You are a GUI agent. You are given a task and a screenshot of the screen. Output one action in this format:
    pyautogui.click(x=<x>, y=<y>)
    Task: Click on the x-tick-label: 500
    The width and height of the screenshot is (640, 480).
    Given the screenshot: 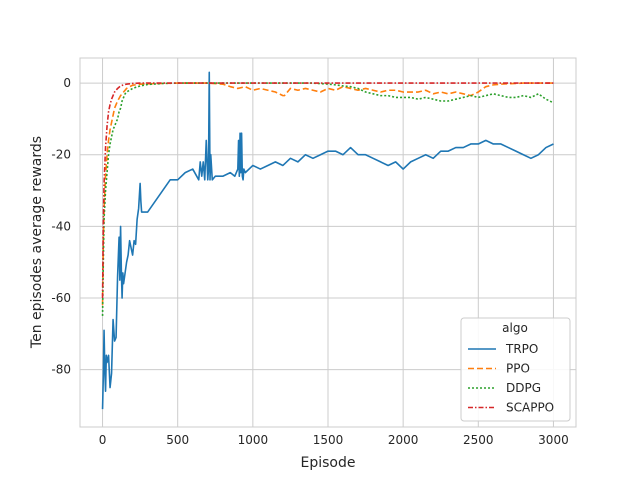 What is the action you would take?
    pyautogui.click(x=177, y=440)
    